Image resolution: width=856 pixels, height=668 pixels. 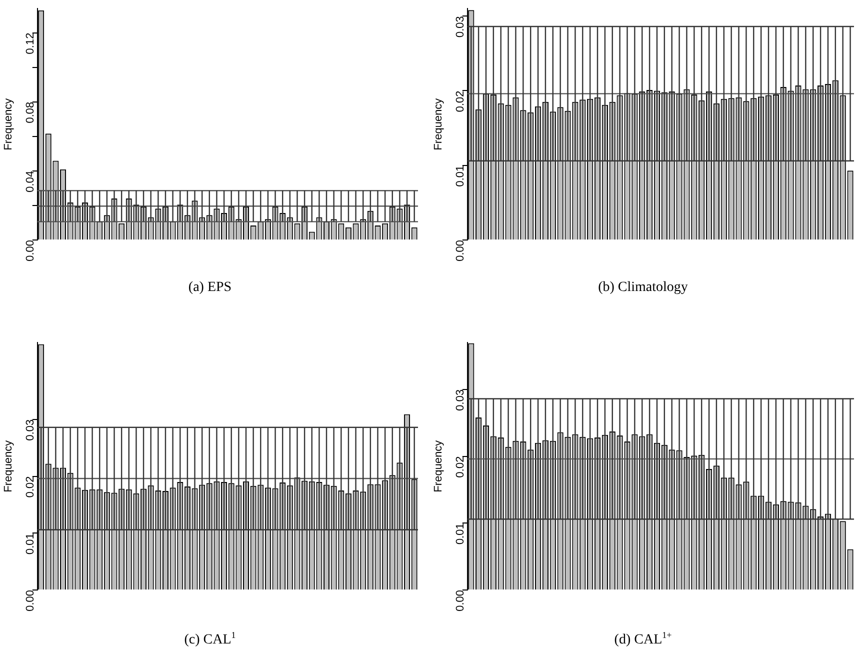 I want to click on y-tick-label: 0.12, so click(x=30, y=43).